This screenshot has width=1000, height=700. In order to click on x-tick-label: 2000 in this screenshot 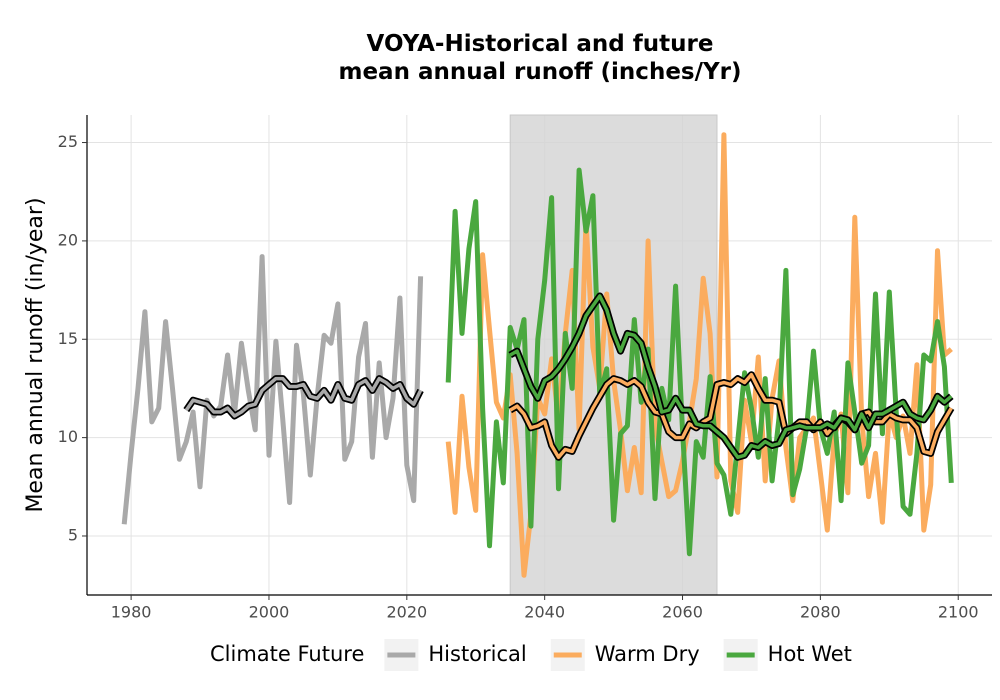, I will do `click(269, 612)`.